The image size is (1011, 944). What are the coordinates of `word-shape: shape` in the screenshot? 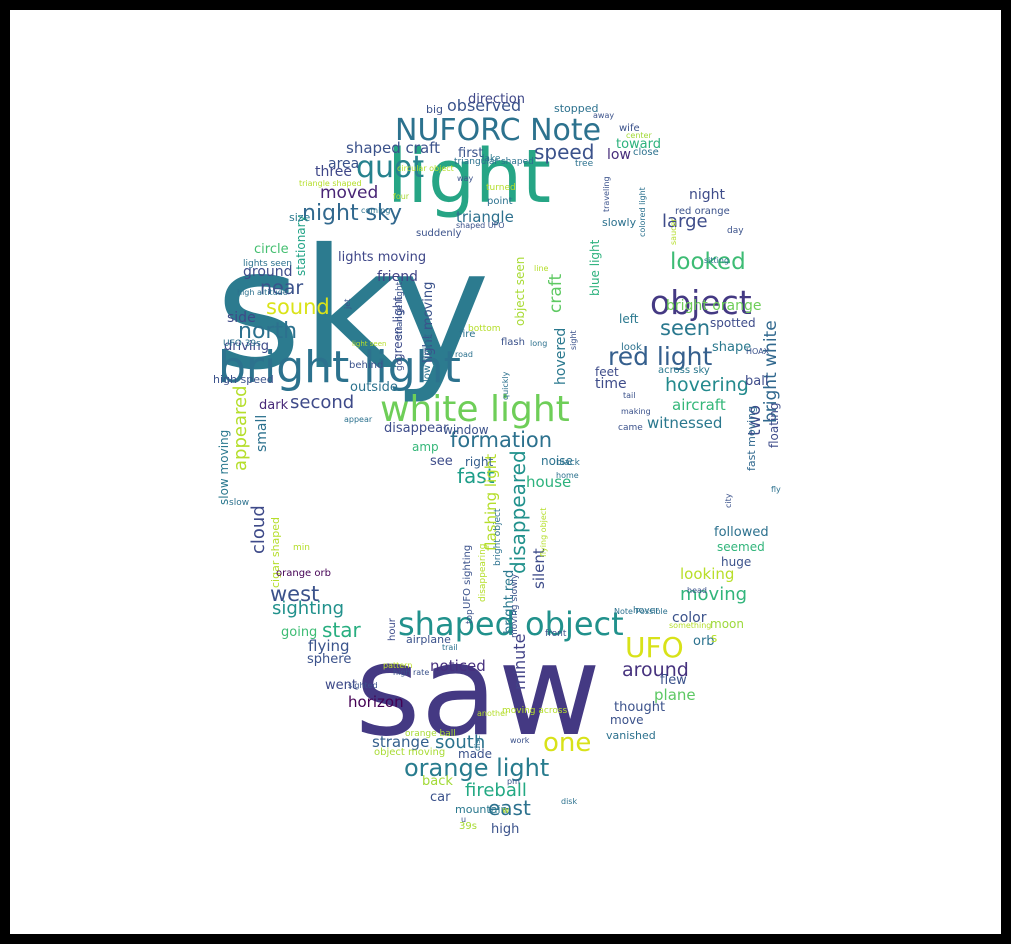 It's located at (732, 347).